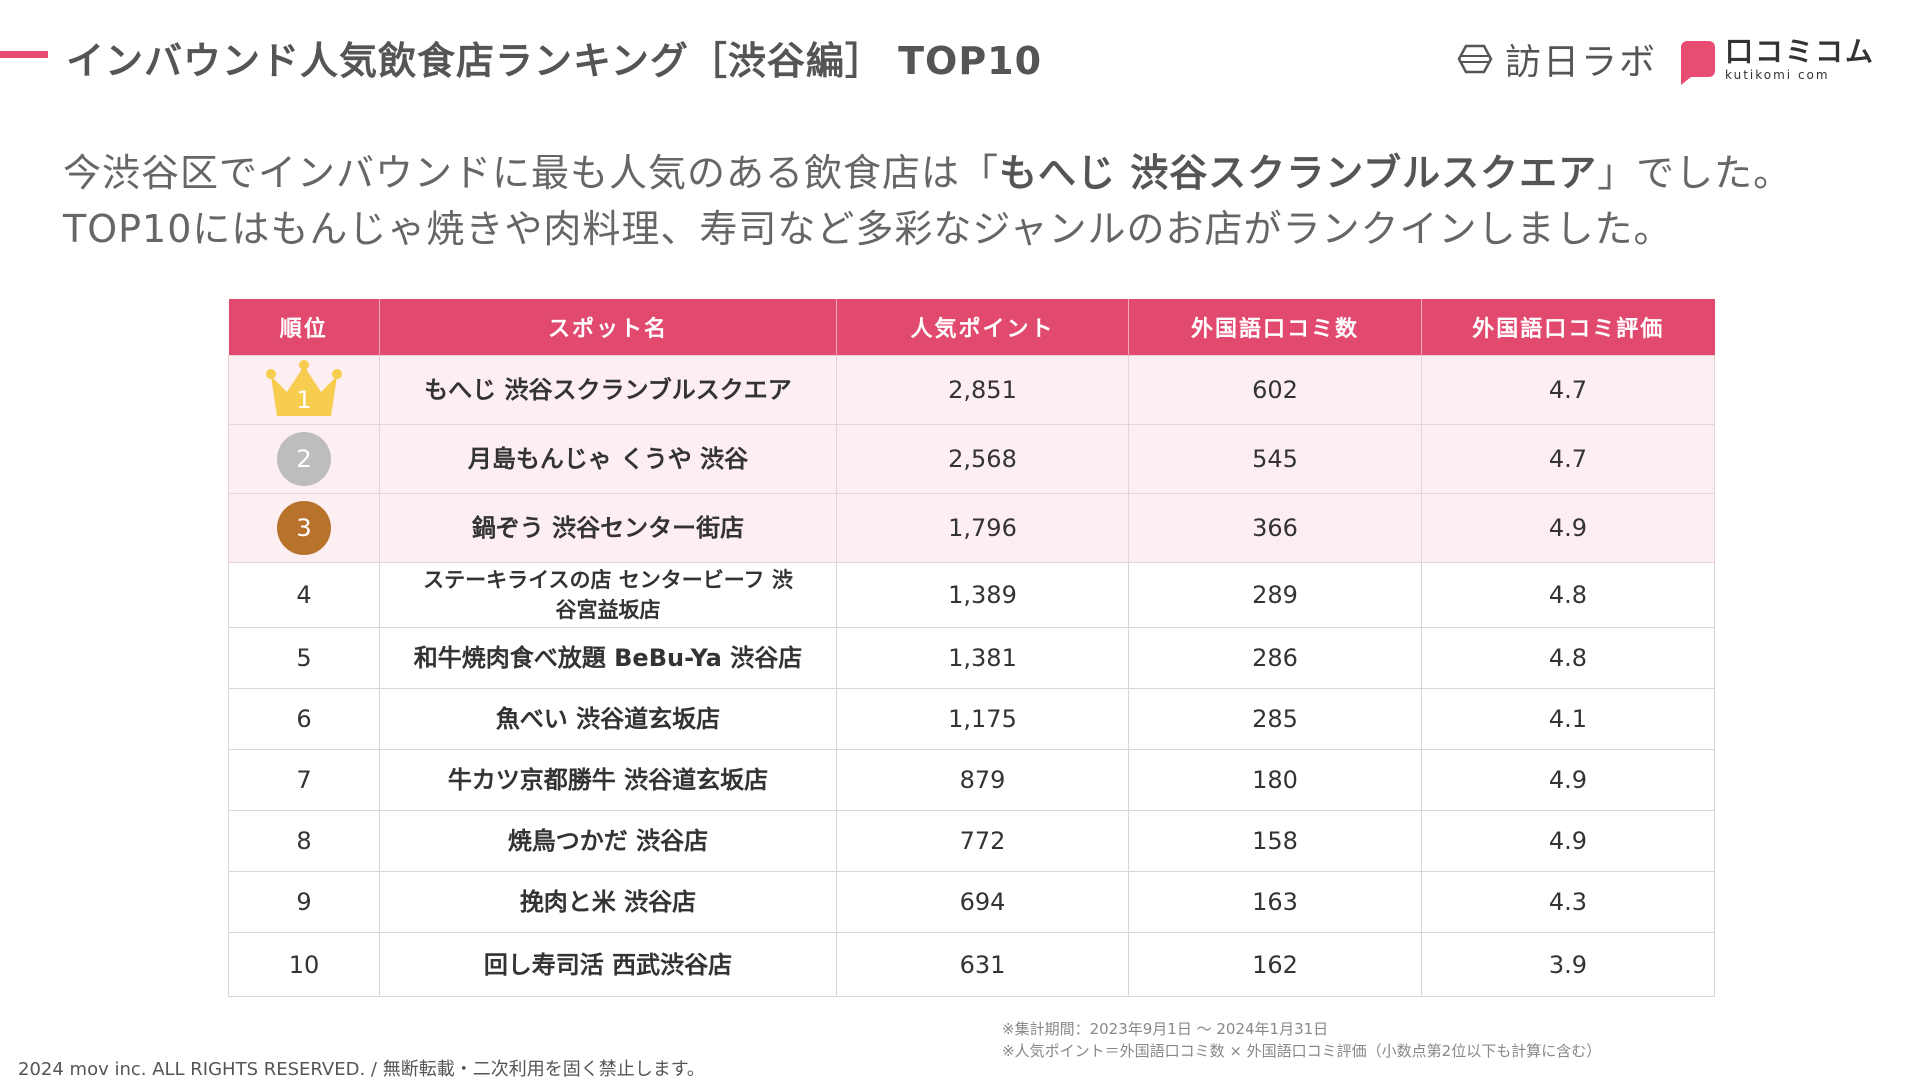 The height and width of the screenshot is (1081, 1919). Describe the element at coordinates (304, 841) in the screenshot. I see `rank-cell: 8` at that location.